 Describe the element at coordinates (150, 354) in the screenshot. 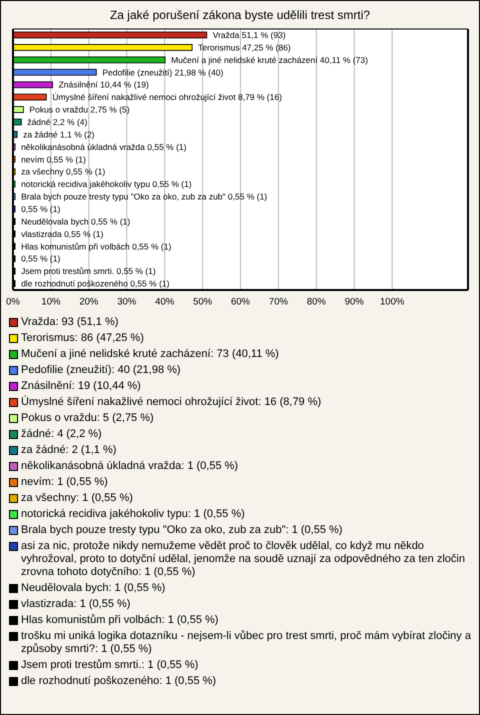

I see `text: Mučení a jiné nelidské kruté zacházení: 73 (40,11 %)` at that location.